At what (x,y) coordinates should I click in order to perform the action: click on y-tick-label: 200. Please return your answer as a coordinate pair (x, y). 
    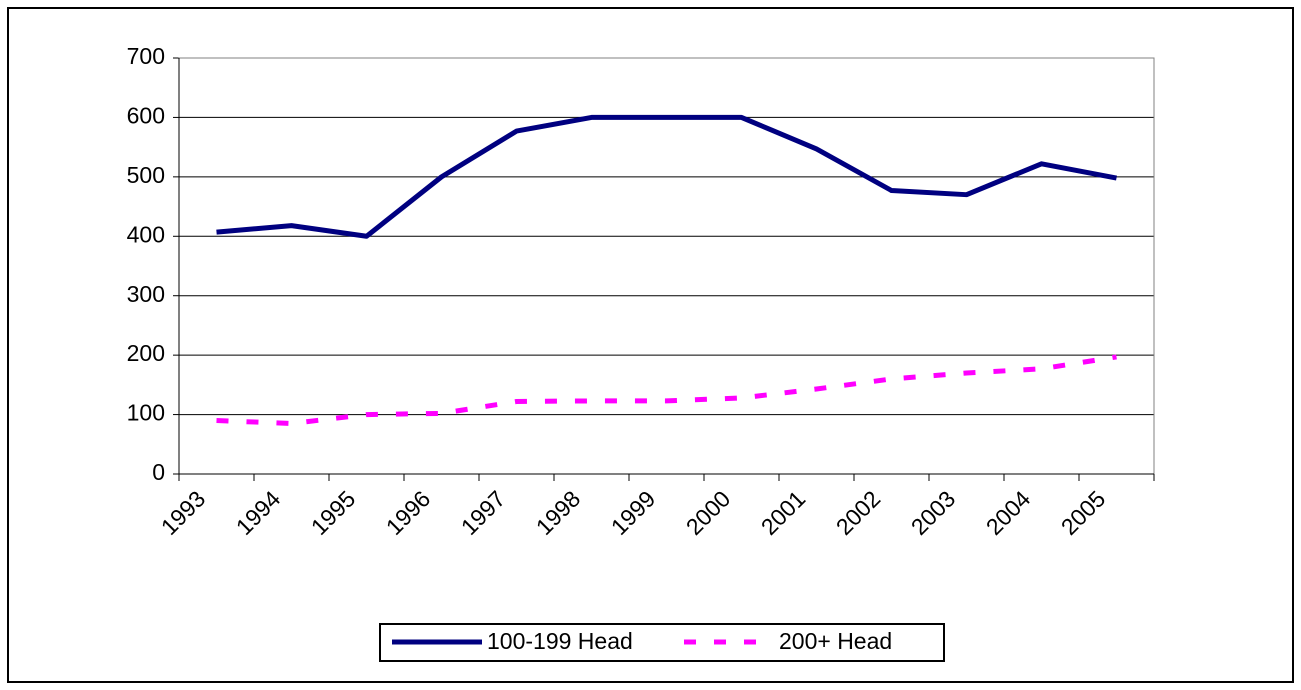
    Looking at the image, I should click on (146, 353).